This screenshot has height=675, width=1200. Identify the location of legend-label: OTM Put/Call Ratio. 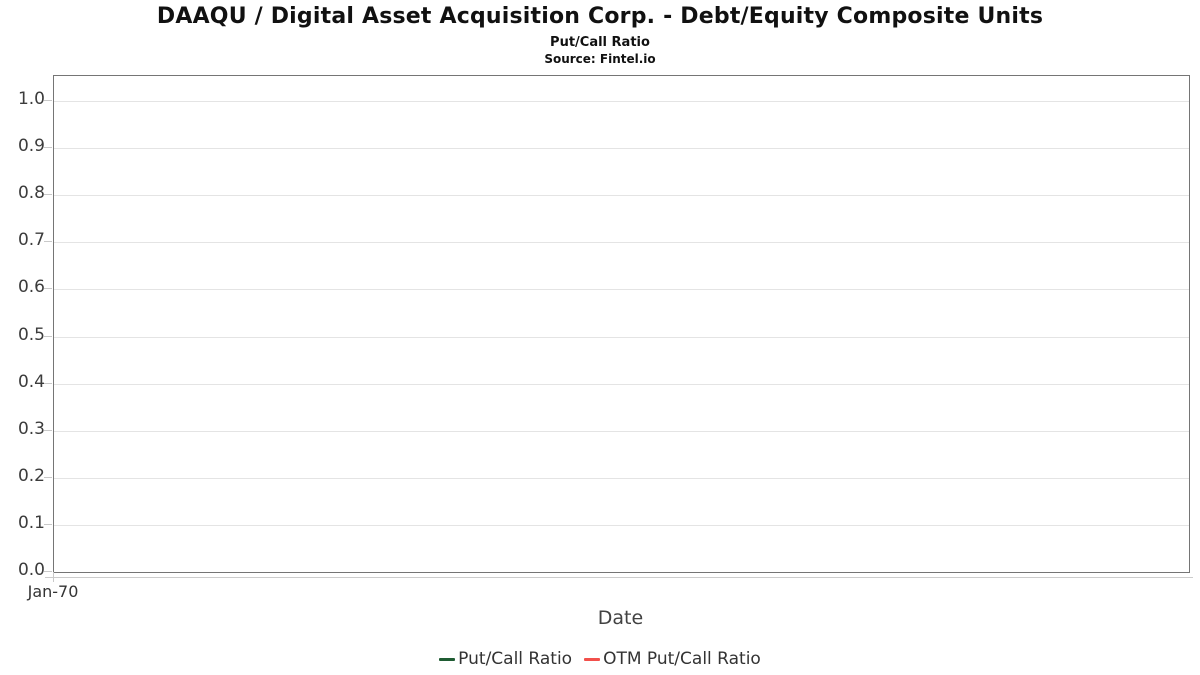
(682, 659).